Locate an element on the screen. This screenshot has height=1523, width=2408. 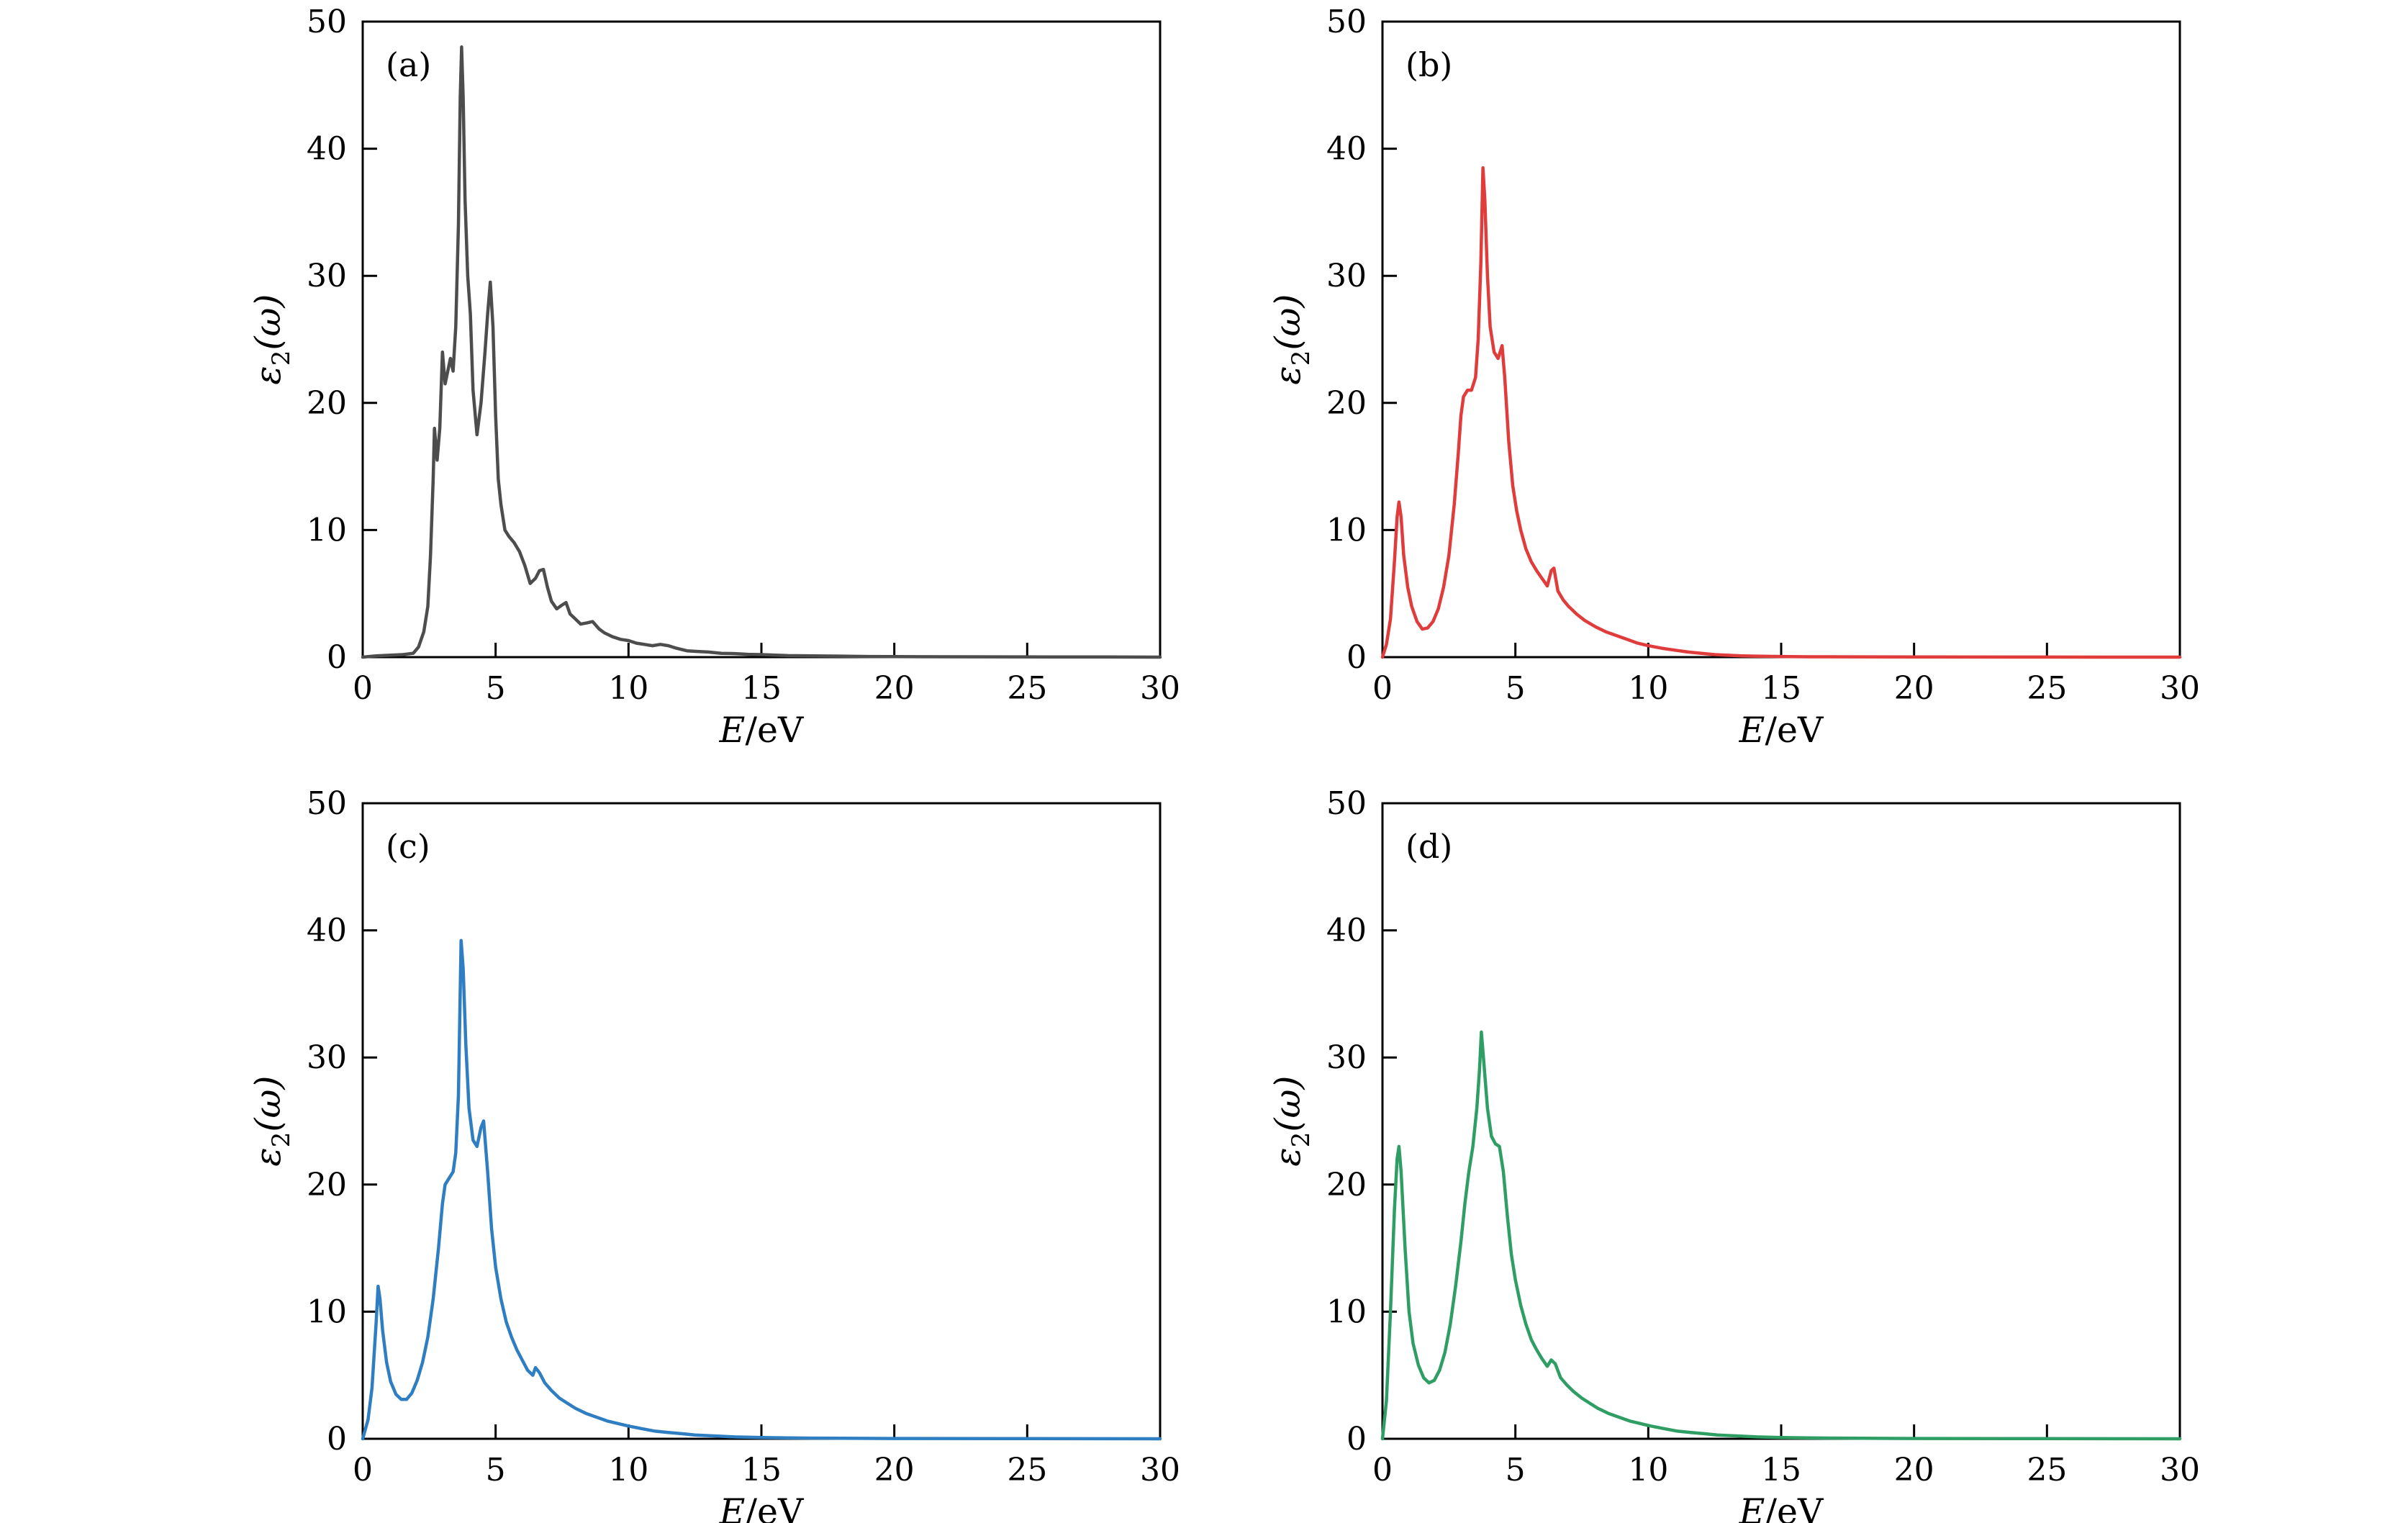
panel-label: (b) is located at coordinates (1429, 64).